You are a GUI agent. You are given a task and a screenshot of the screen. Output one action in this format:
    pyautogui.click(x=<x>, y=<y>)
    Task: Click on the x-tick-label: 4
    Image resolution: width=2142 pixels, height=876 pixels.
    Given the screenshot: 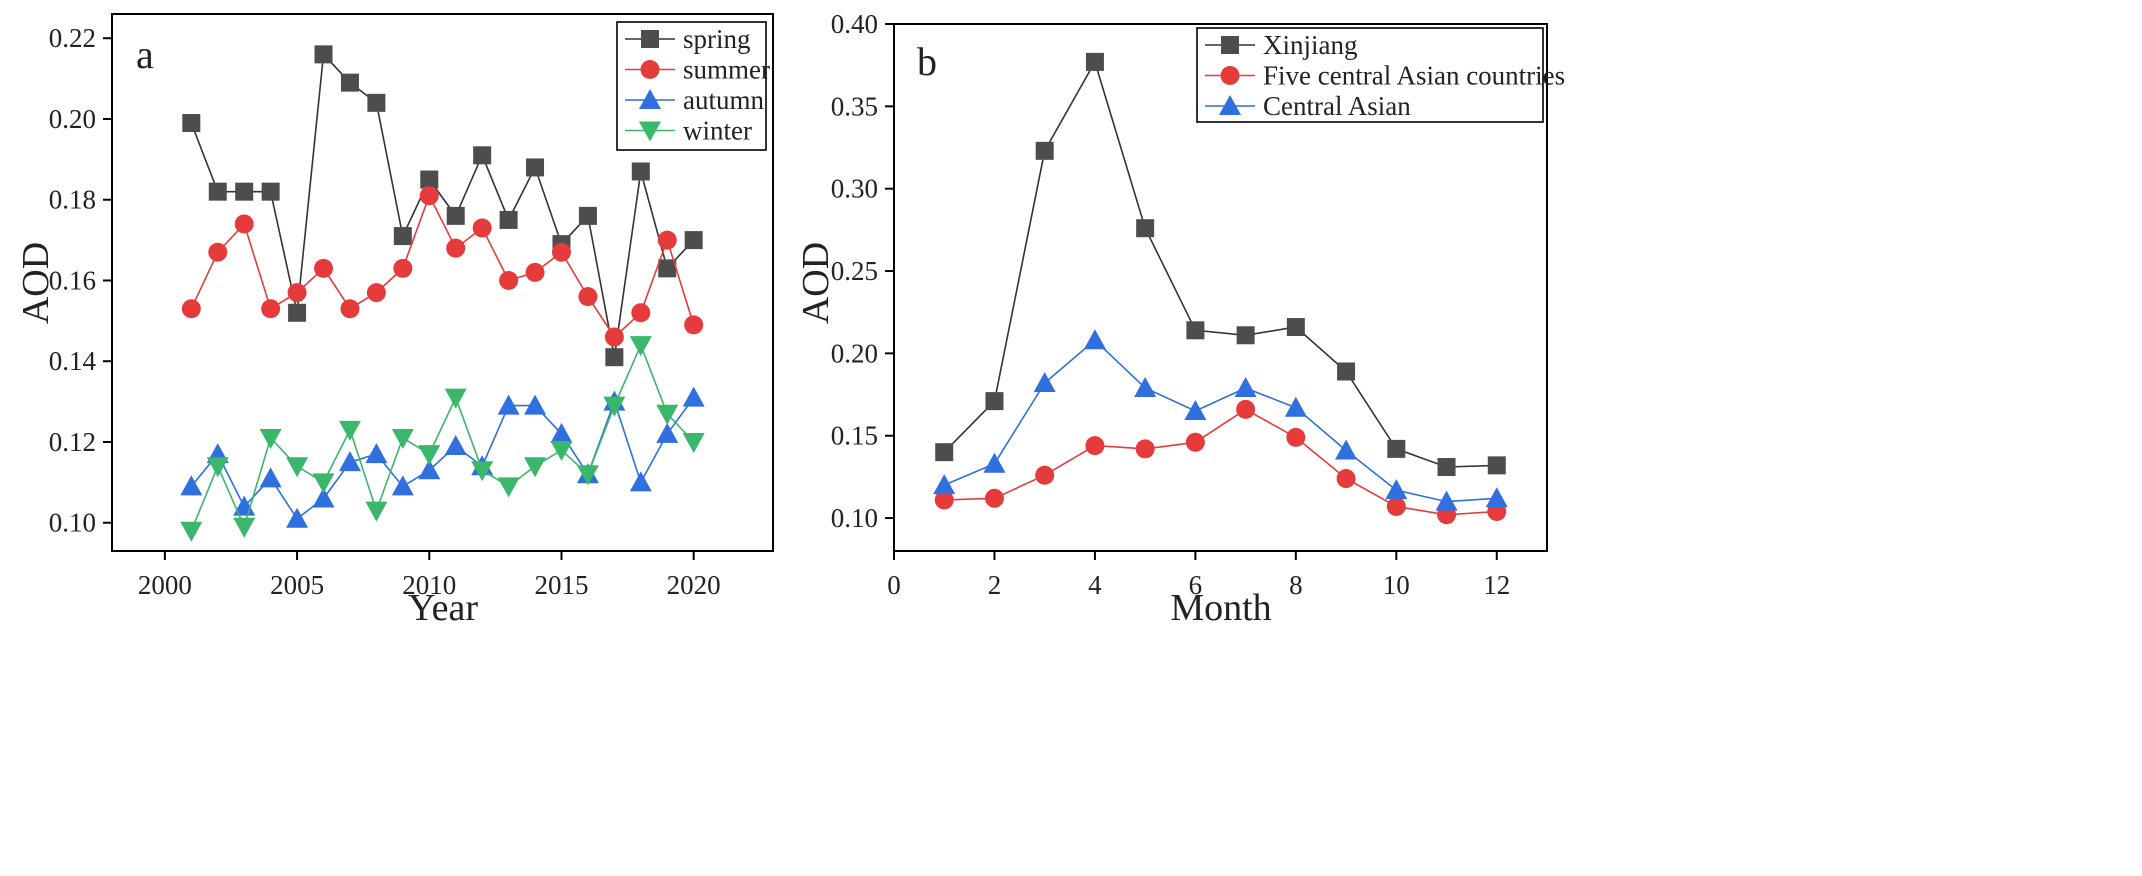 What is the action you would take?
    pyautogui.click(x=1095, y=585)
    